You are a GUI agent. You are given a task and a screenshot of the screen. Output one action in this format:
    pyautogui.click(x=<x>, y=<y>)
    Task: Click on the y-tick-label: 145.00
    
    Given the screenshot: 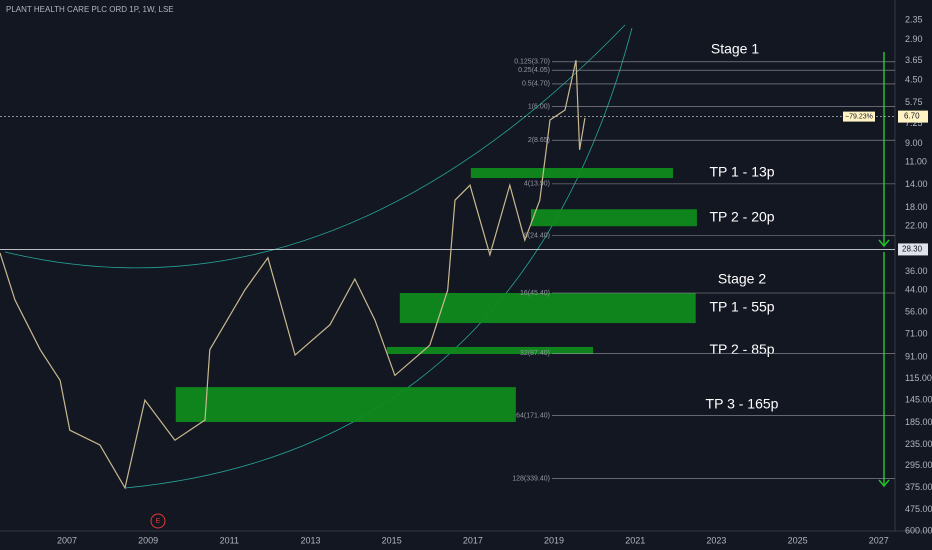 What is the action you would take?
    pyautogui.click(x=918, y=399)
    